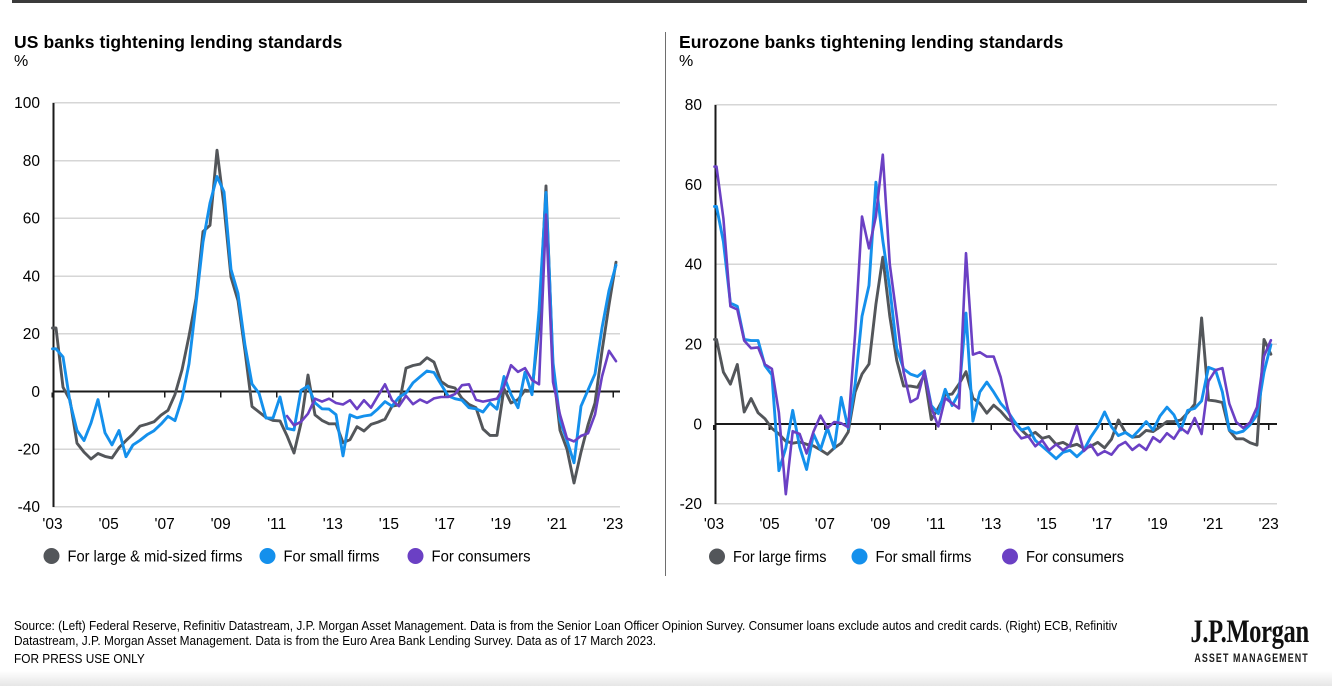 This screenshot has width=1332, height=686. I want to click on svg-text: 100, so click(27, 103).